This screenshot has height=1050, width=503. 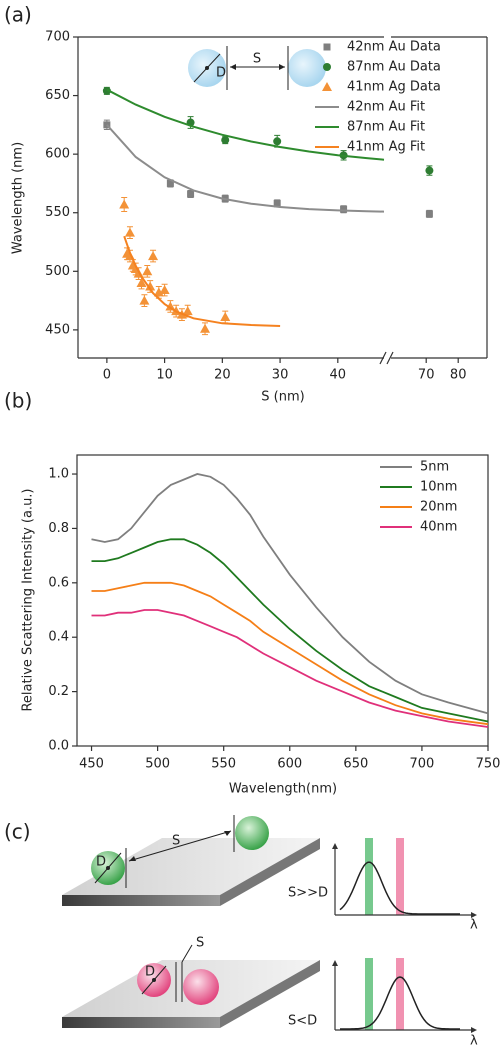 What do you see at coordinates (438, 507) in the screenshot?
I see `legend-label: 20nm` at bounding box center [438, 507].